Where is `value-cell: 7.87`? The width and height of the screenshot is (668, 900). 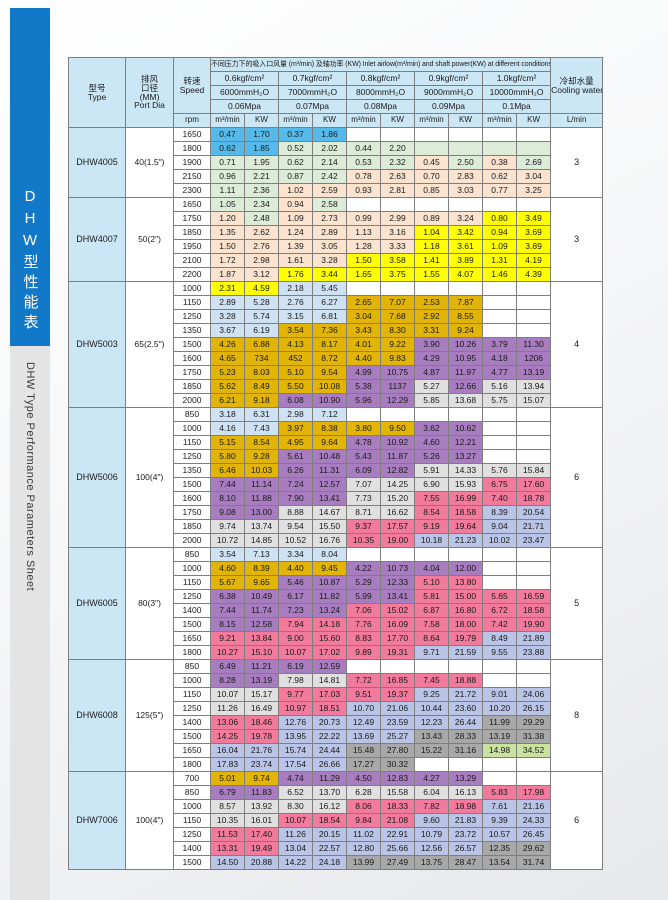 value-cell: 7.87 is located at coordinates (465, 302).